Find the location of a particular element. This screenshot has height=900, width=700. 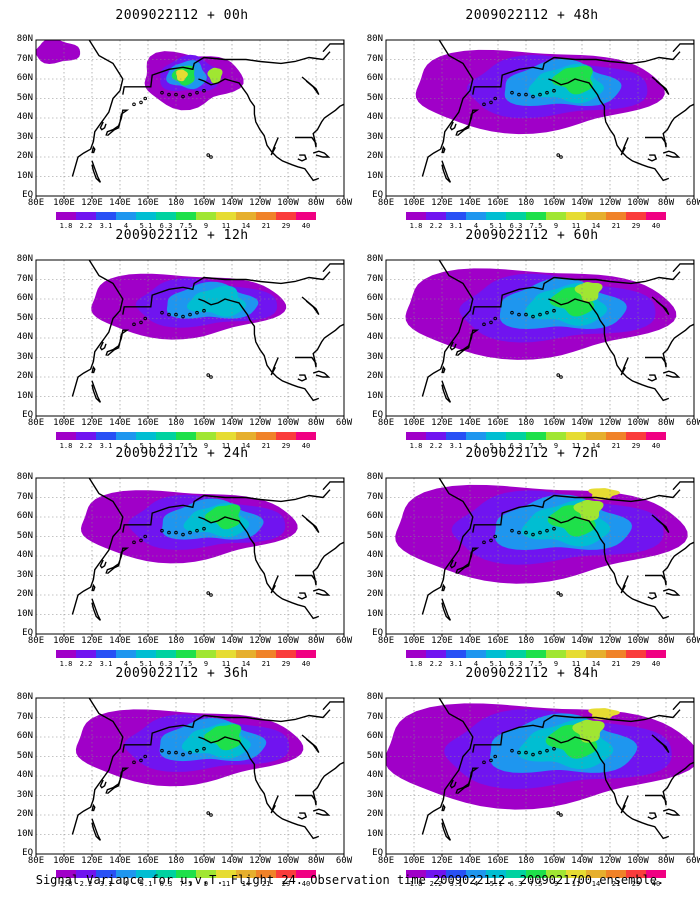

lon-tick-label: 60W is located at coordinates (344, 861).